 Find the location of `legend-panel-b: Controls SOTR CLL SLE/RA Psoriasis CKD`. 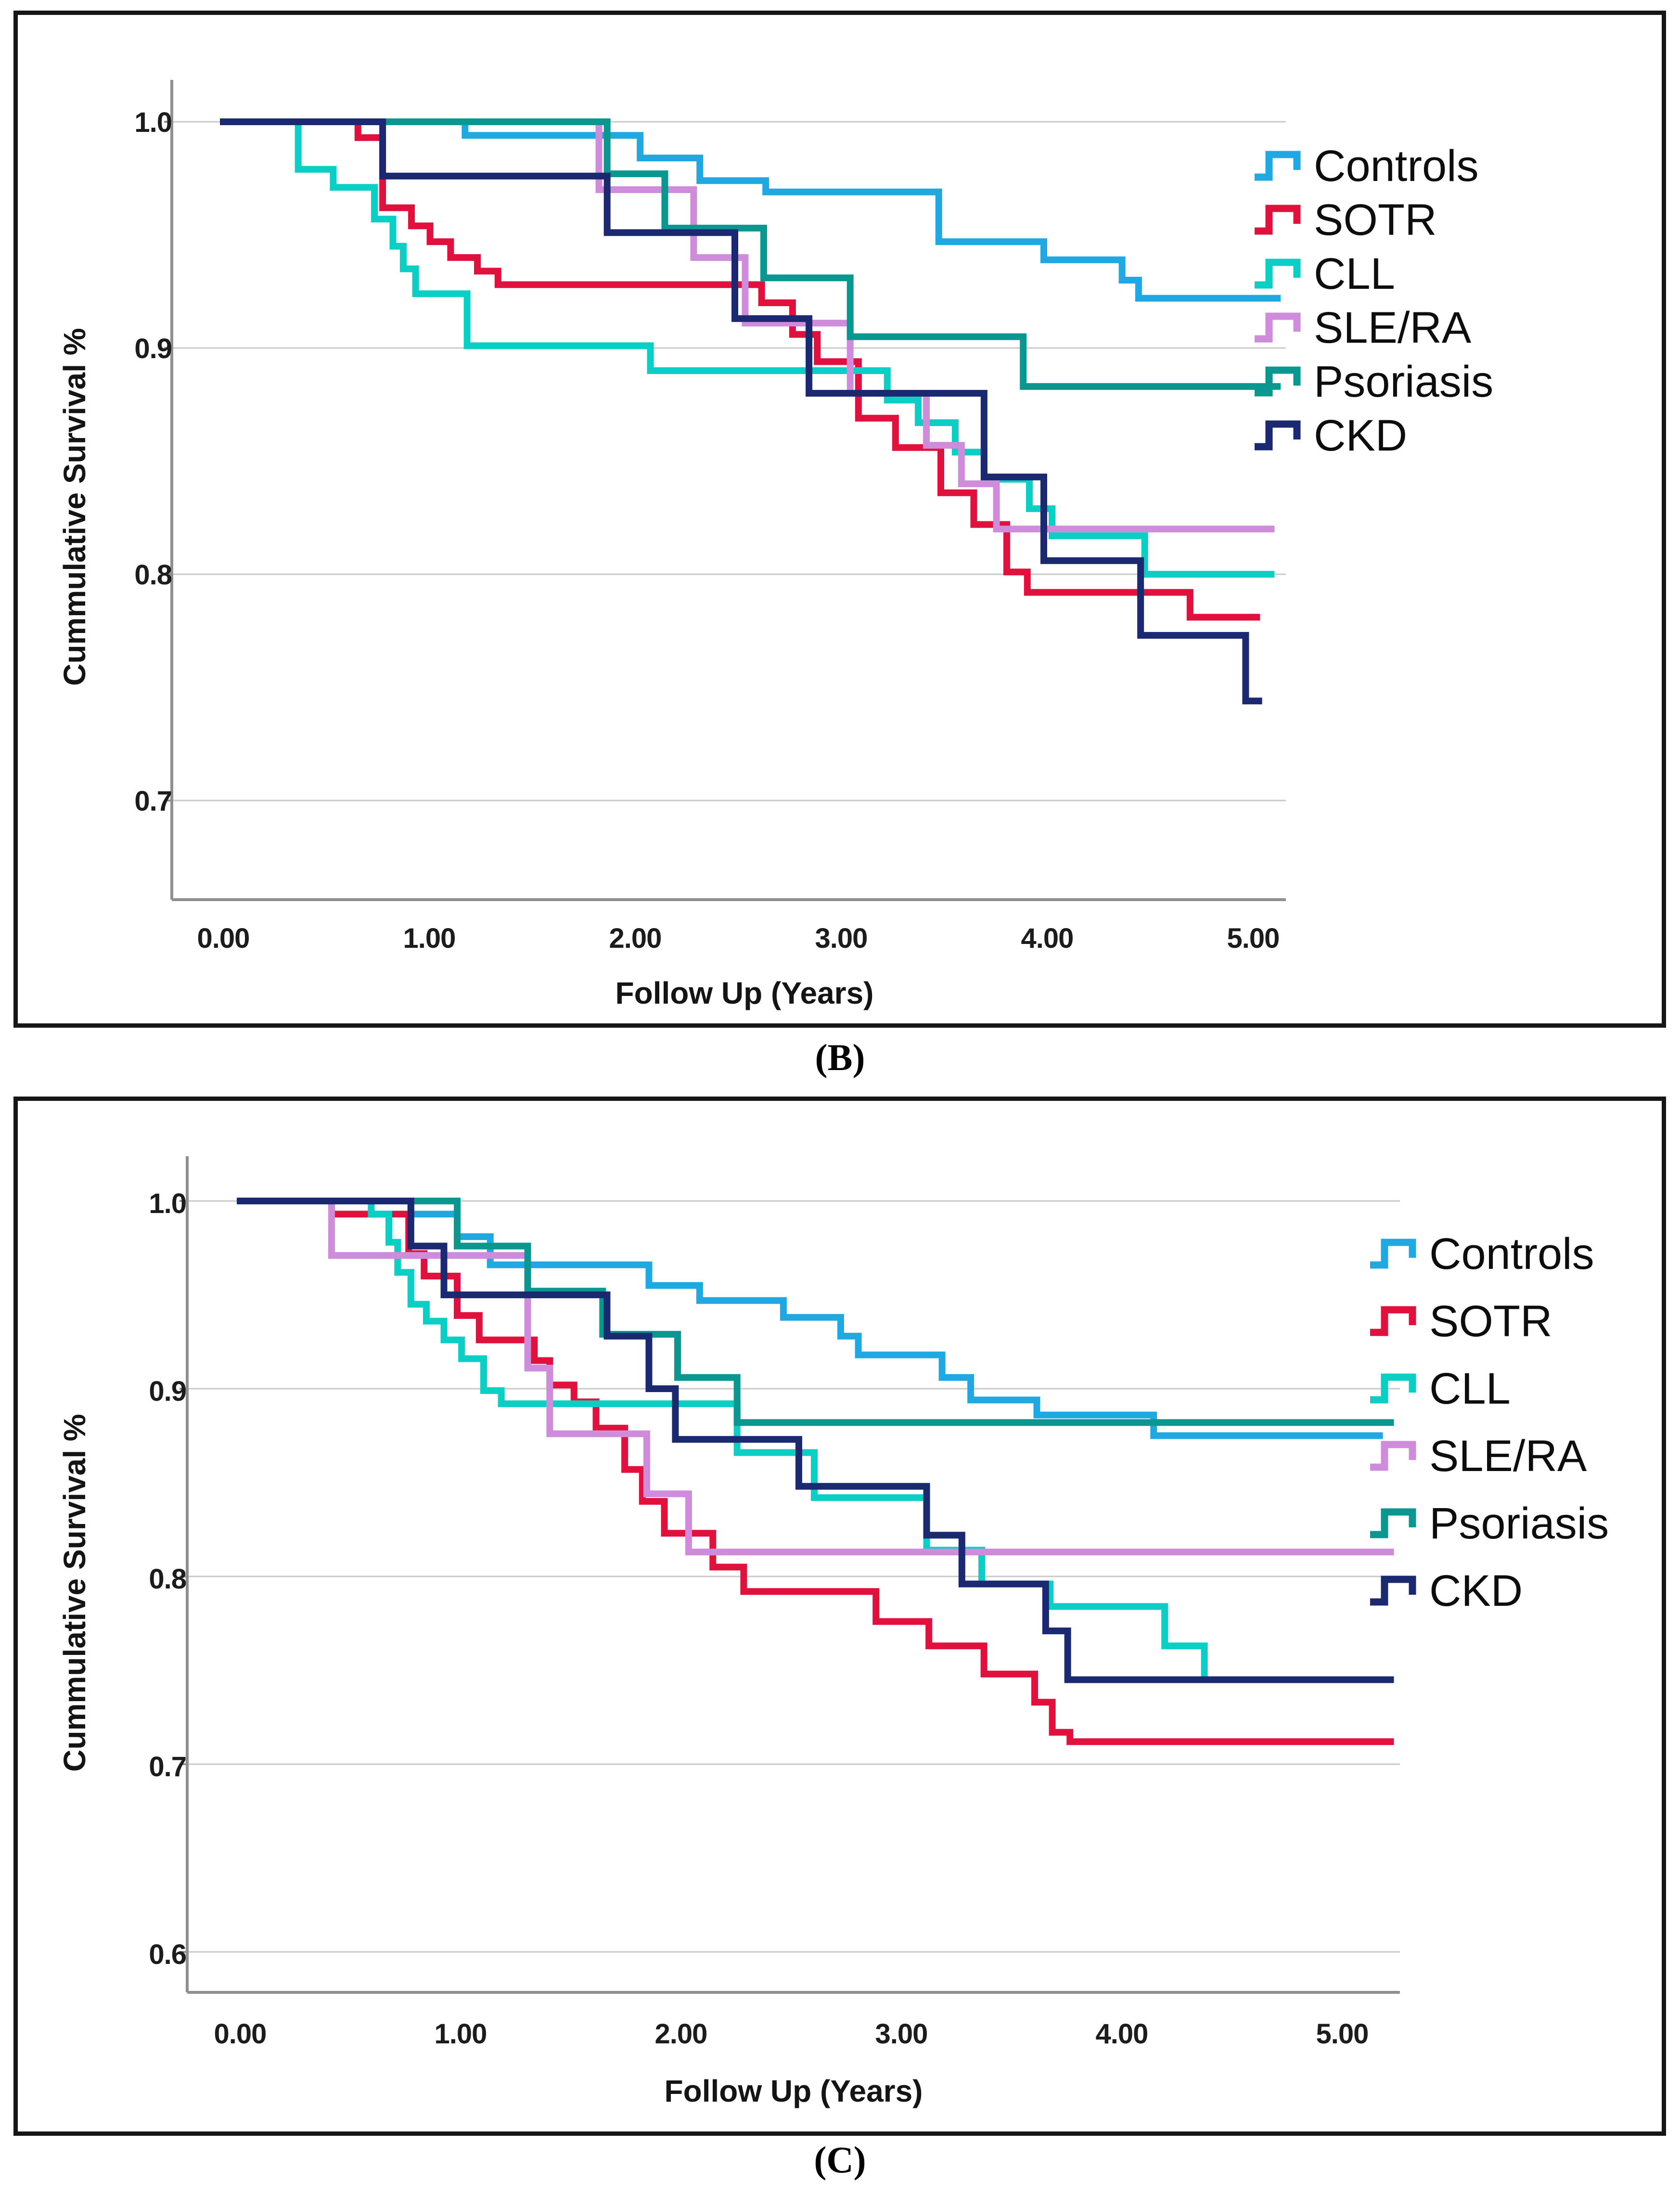

legend-panel-b: Controls SOTR CLL SLE/RA Psoriasis CKD is located at coordinates (1372, 301).